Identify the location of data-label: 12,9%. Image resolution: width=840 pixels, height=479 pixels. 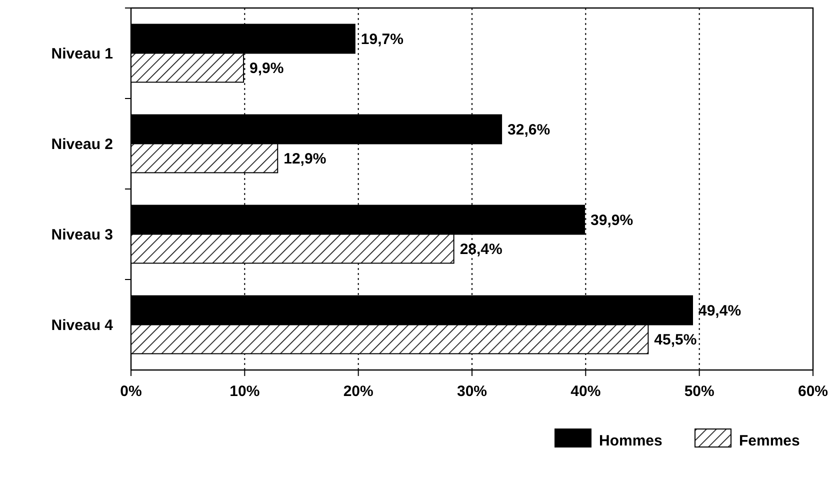
(305, 159).